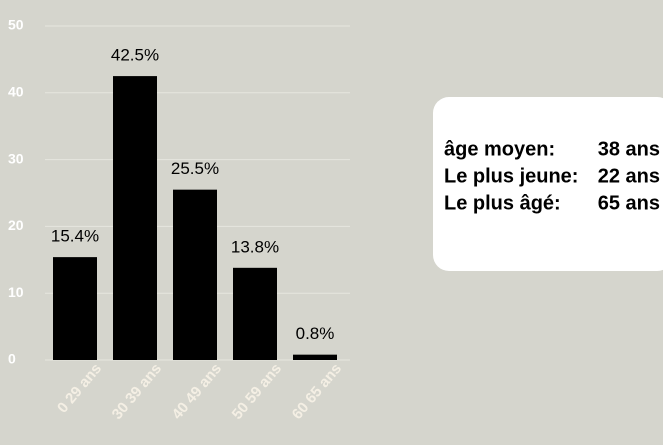 The width and height of the screenshot is (663, 445). I want to click on info-box, so click(548, 184).